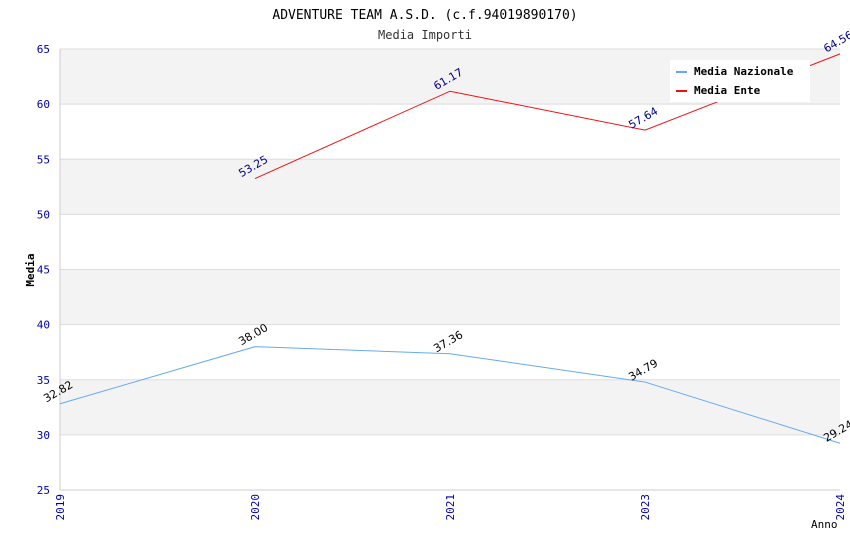 The width and height of the screenshot is (850, 550). I want to click on data-label-media-nazionale: 38.00, so click(253, 334).